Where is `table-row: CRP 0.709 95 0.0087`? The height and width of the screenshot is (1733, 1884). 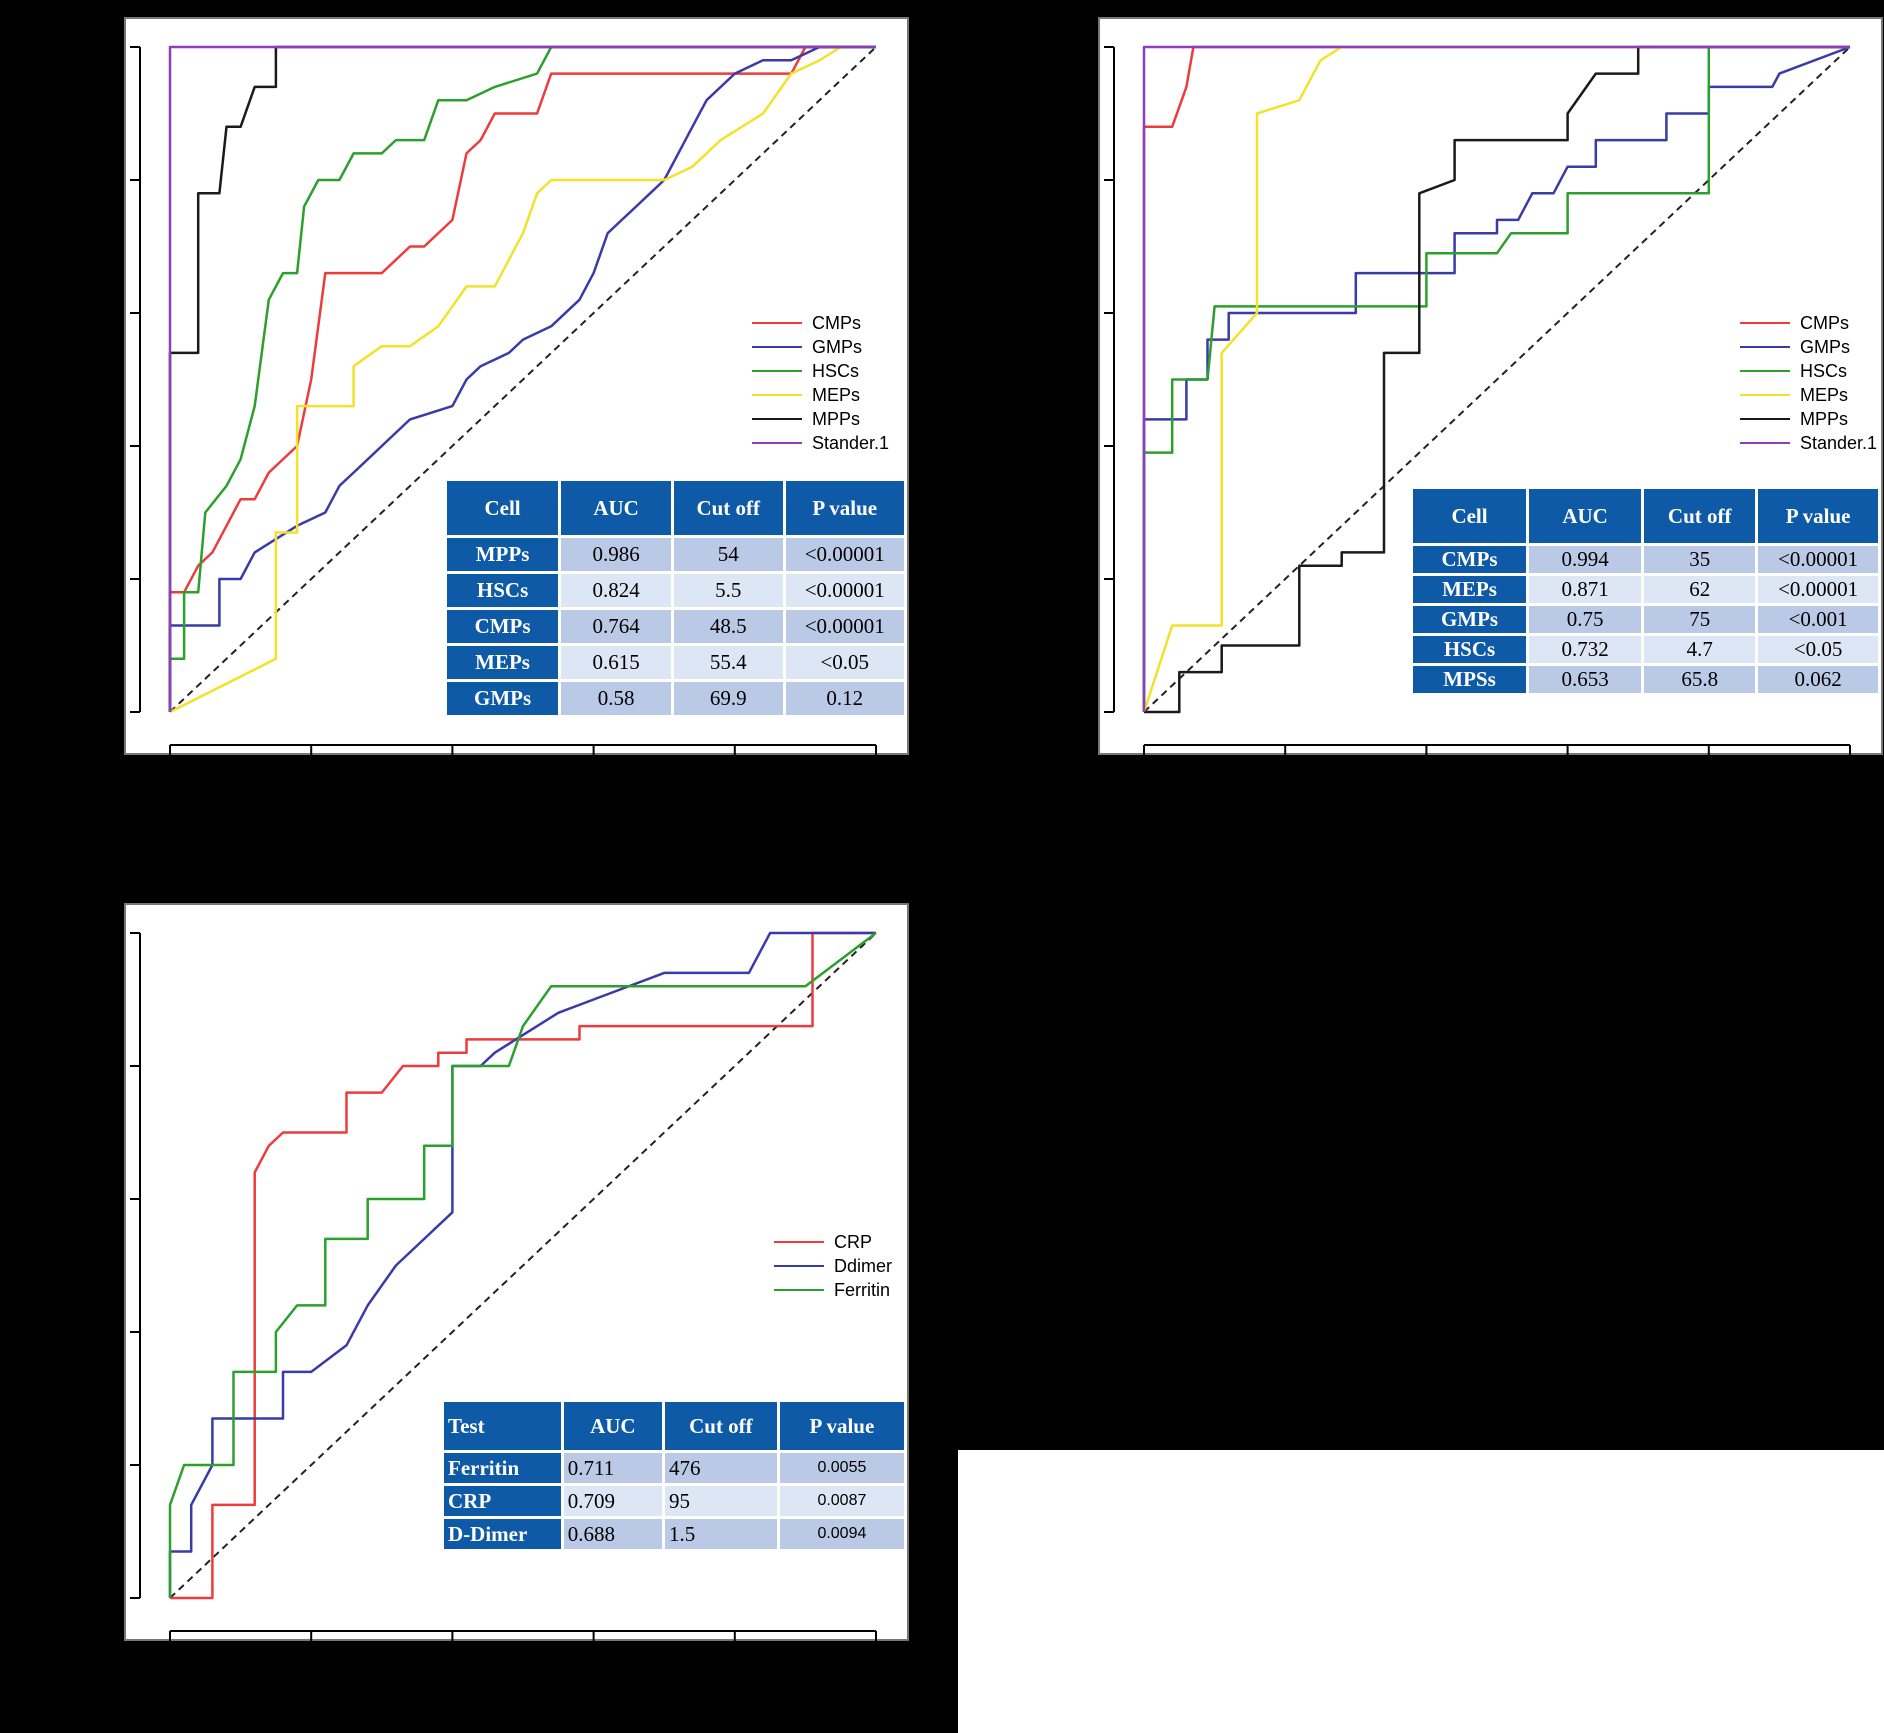
table-row: CRP 0.709 95 0.0087 is located at coordinates (674, 1501).